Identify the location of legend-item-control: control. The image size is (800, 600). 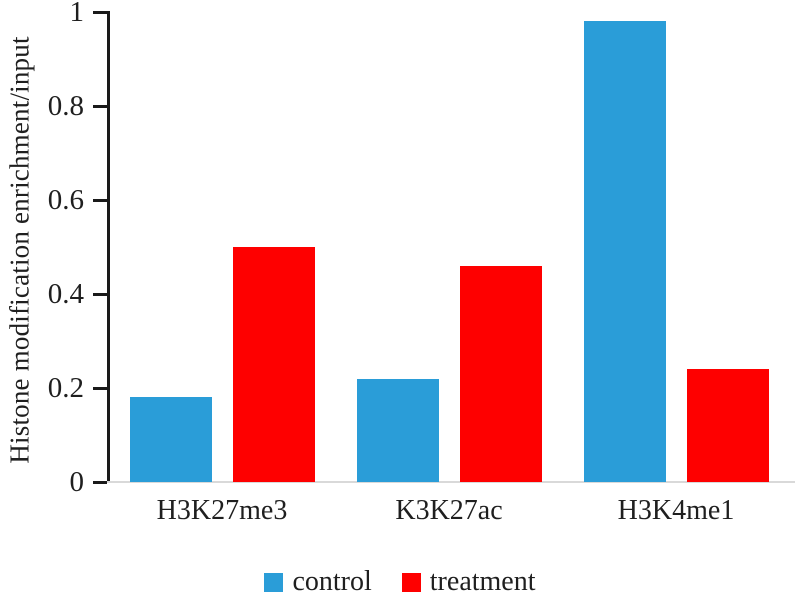
(318, 581).